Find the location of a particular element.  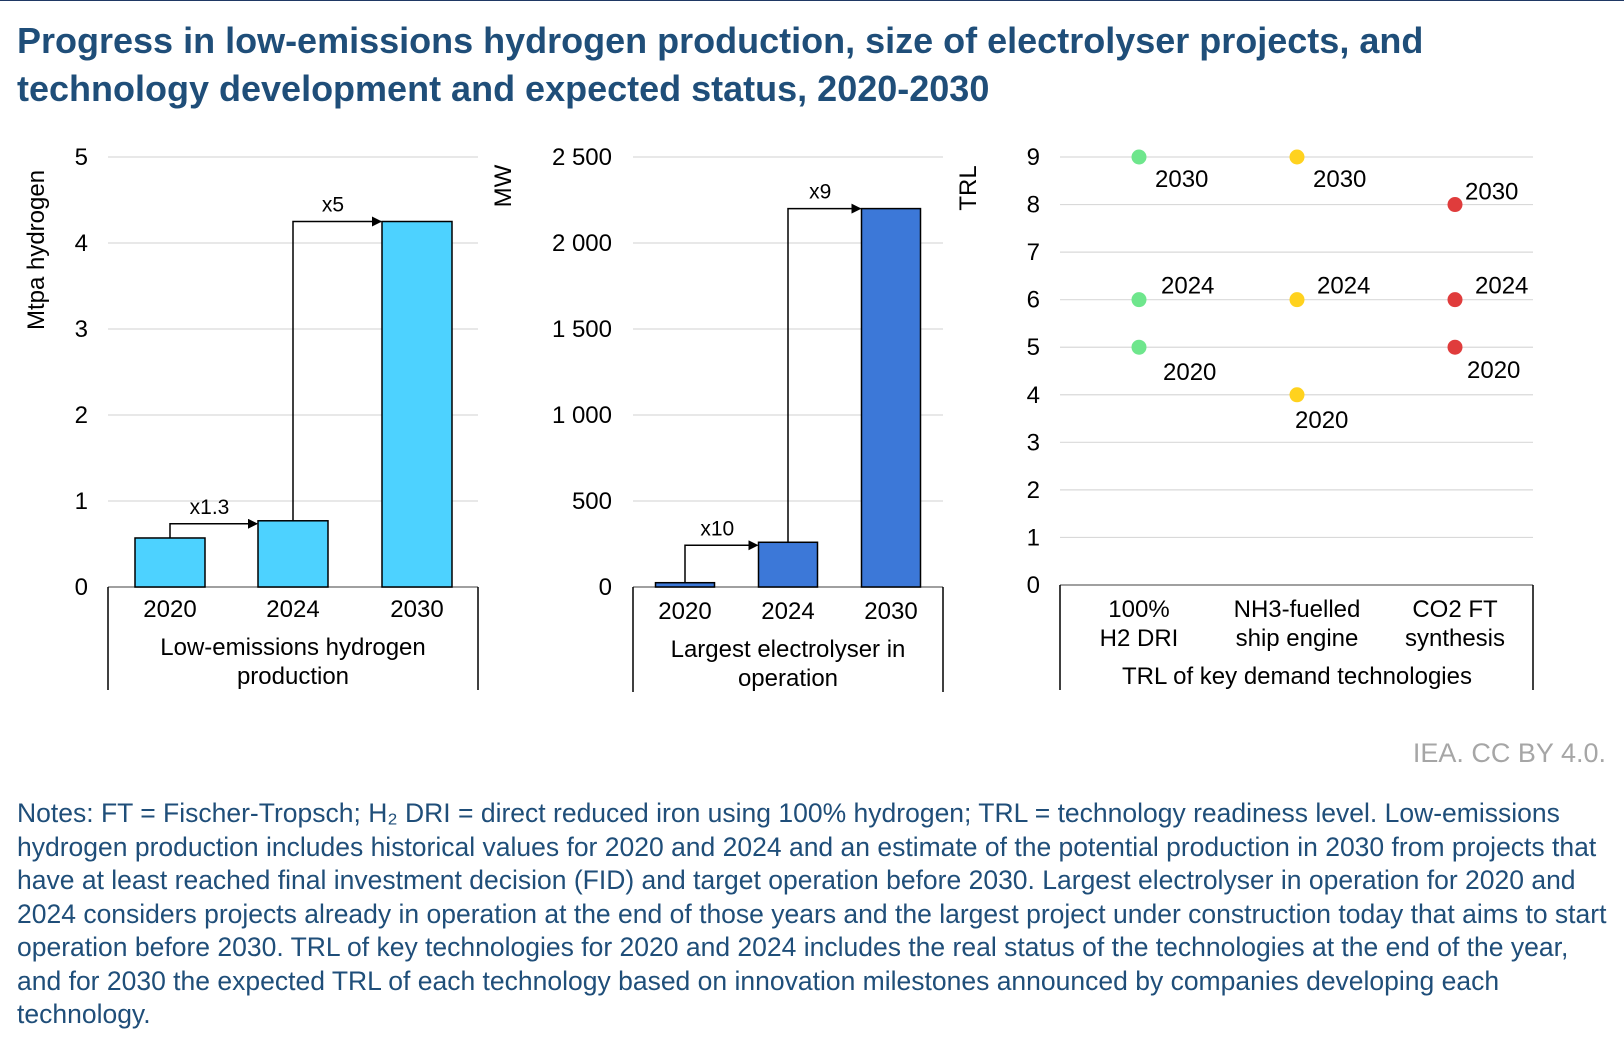

x-tick-label: synthesis is located at coordinates (1455, 638).